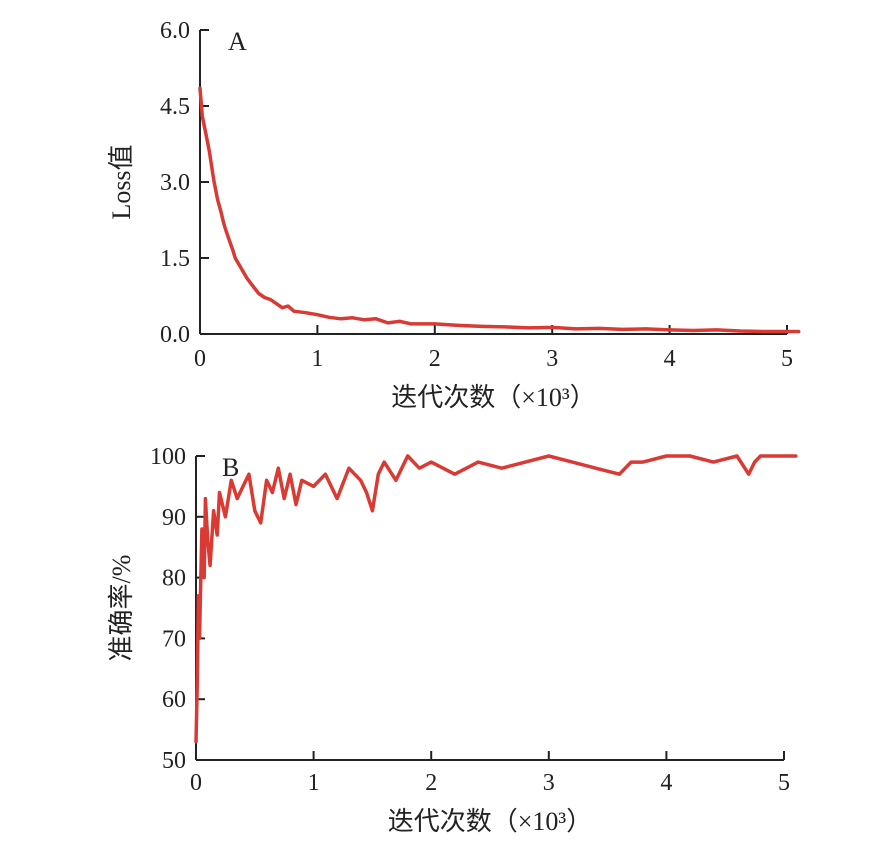 This screenshot has width=878, height=850. I want to click on panel-label: A, so click(237, 41).